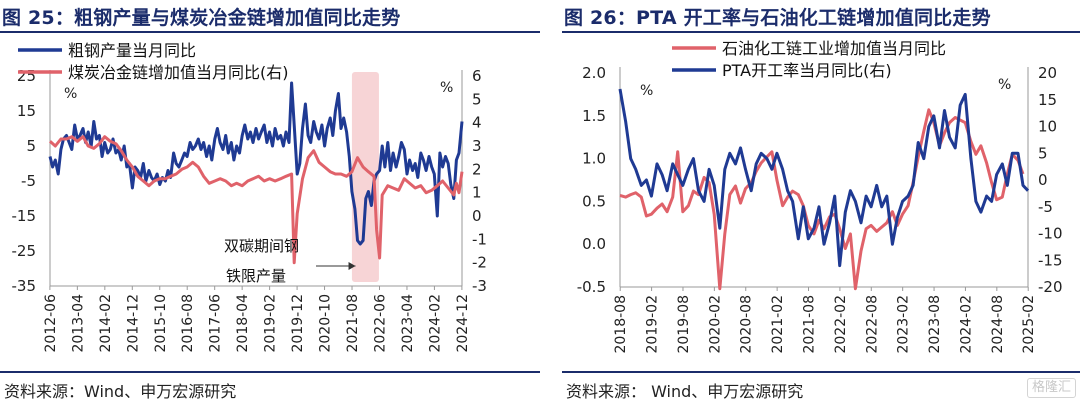  I want to click on x-tick-label: 2014-02, so click(106, 323).